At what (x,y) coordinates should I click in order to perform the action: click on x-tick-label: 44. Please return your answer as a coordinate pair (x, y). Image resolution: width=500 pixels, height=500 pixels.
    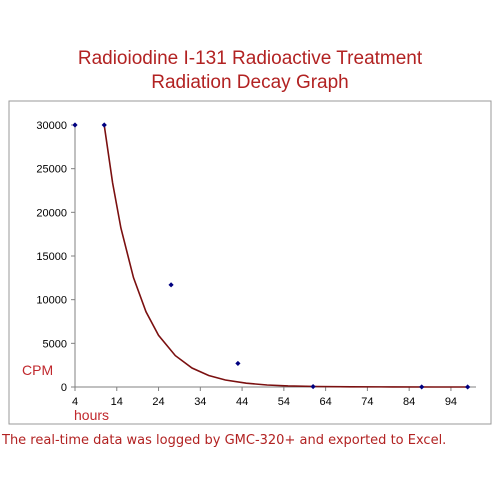
    Looking at the image, I should click on (242, 402).